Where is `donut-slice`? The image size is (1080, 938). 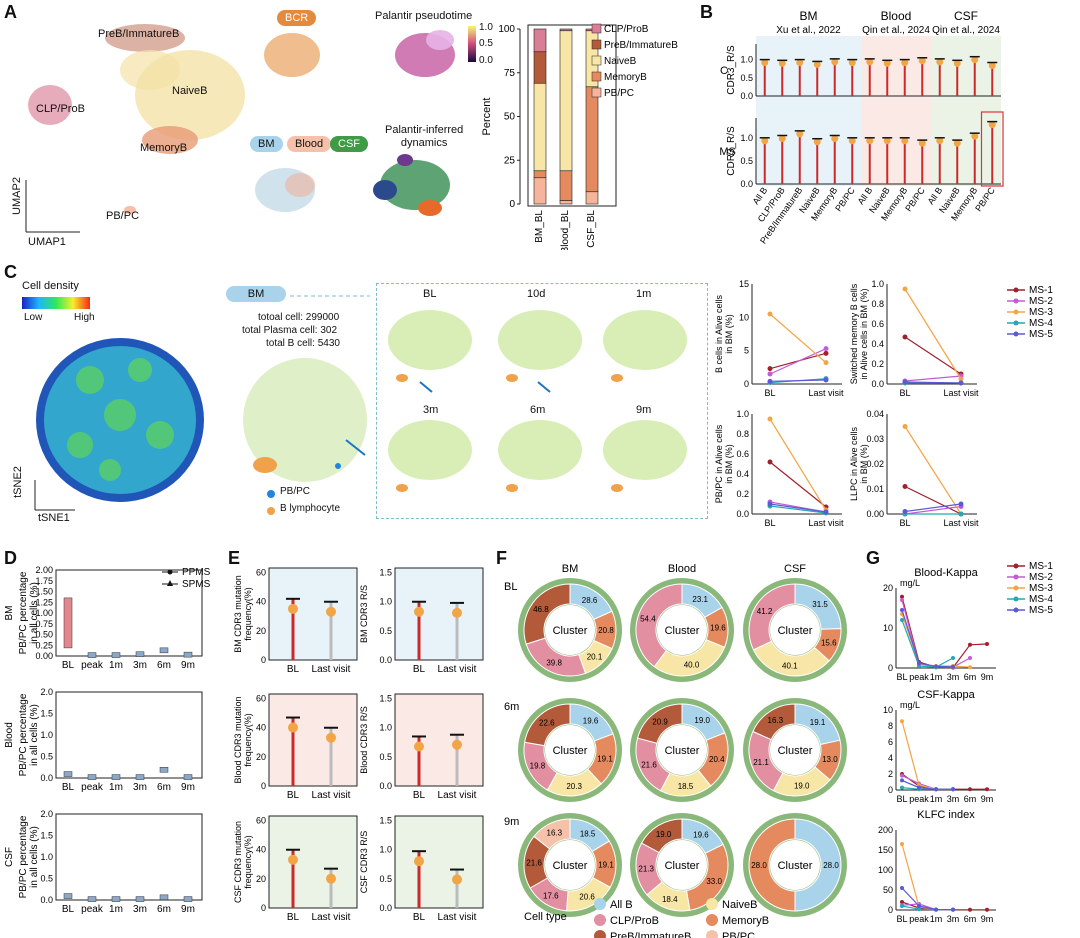 donut-slice is located at coordinates (772, 865).